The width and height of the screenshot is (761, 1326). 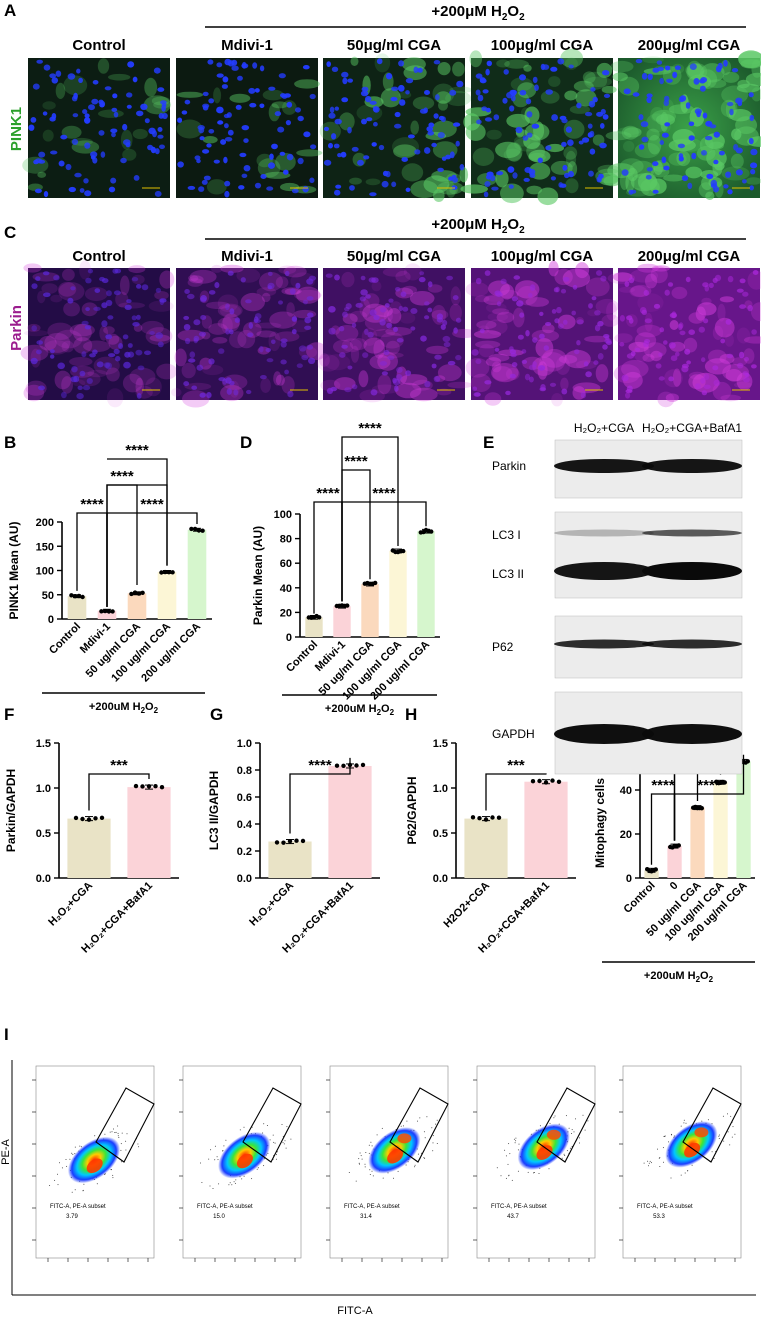 I want to click on x-tick-label: 0, so click(x=674, y=886).